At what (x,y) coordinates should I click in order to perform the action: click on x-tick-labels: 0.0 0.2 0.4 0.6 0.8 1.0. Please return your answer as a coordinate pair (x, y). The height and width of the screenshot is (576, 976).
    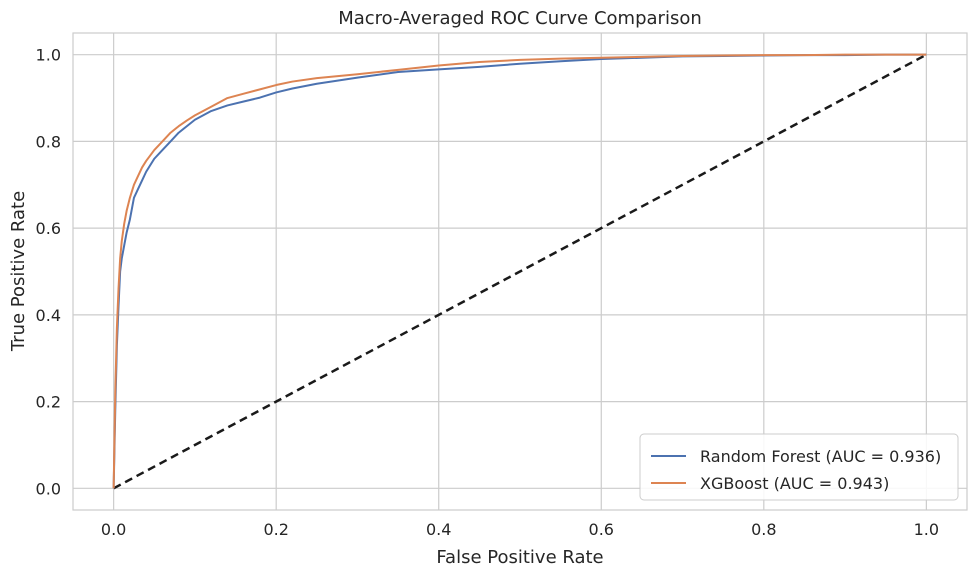
    Looking at the image, I should click on (520, 529).